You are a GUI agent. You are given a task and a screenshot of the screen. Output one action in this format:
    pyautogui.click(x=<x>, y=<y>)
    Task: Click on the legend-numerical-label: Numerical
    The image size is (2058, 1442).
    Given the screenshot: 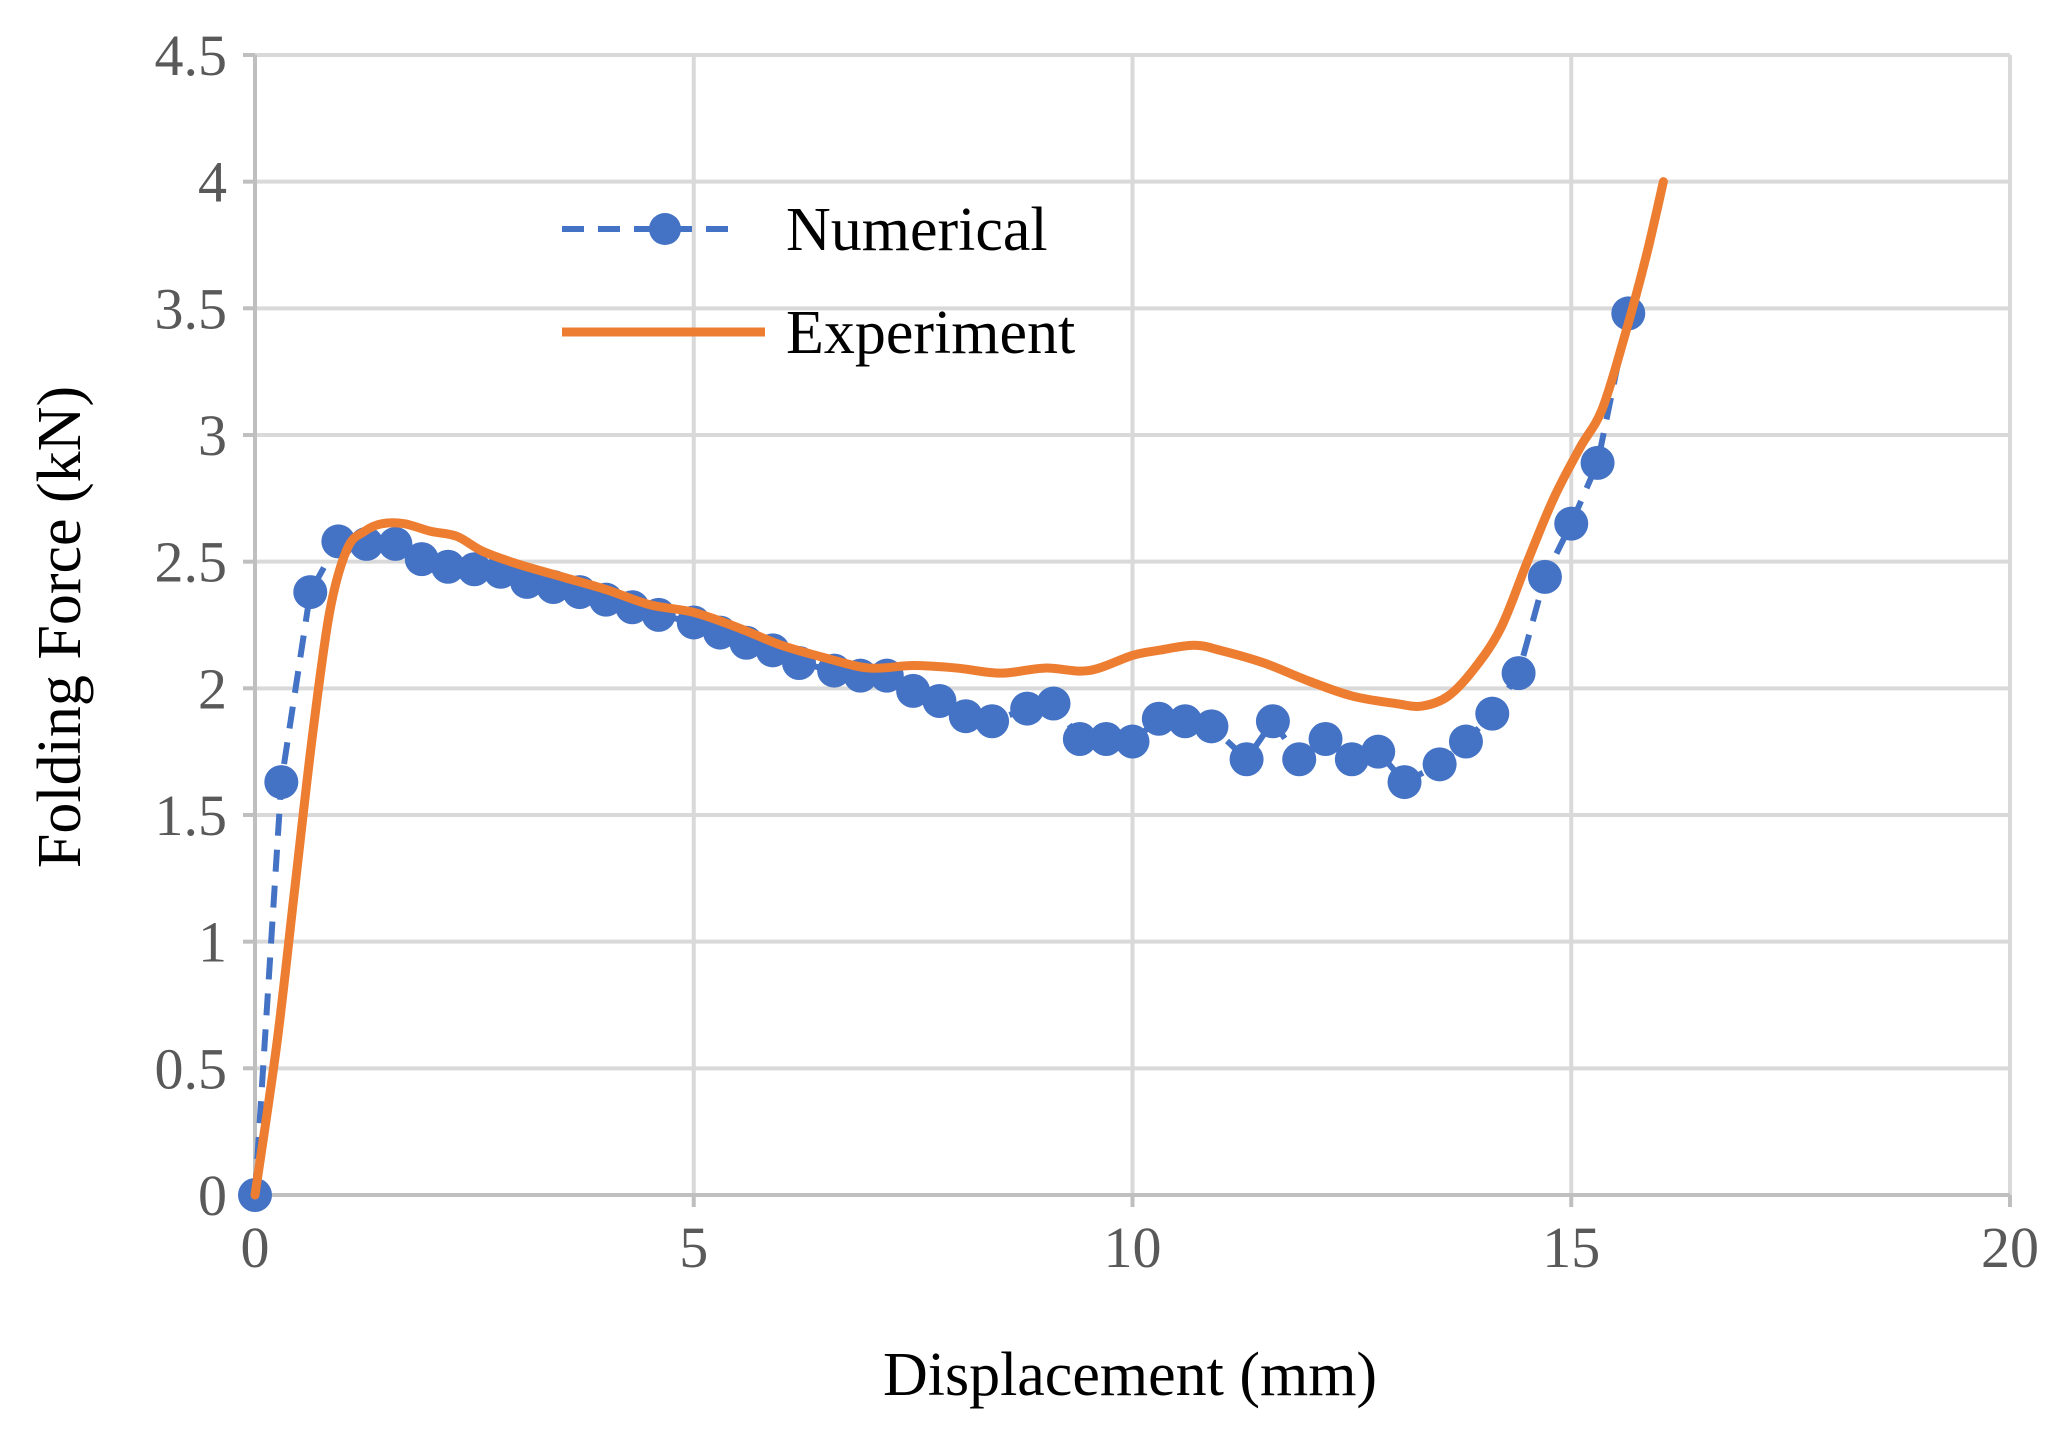 What is the action you would take?
    pyautogui.click(x=917, y=230)
    